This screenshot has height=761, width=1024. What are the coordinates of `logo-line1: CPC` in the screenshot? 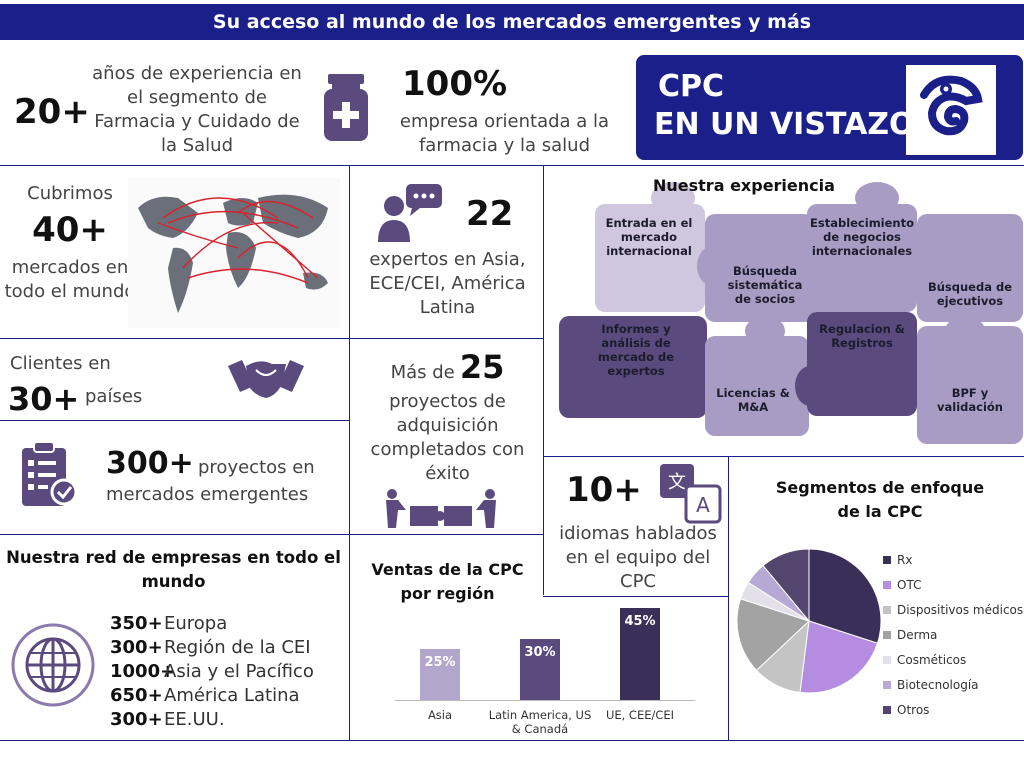 It's located at (691, 86).